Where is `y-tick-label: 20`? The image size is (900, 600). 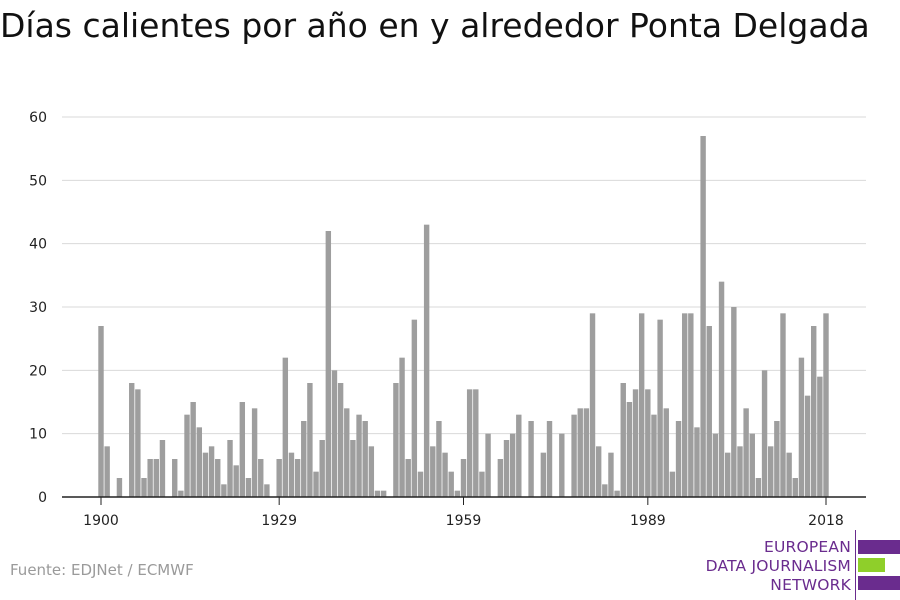
y-tick-label: 20 is located at coordinates (38, 371).